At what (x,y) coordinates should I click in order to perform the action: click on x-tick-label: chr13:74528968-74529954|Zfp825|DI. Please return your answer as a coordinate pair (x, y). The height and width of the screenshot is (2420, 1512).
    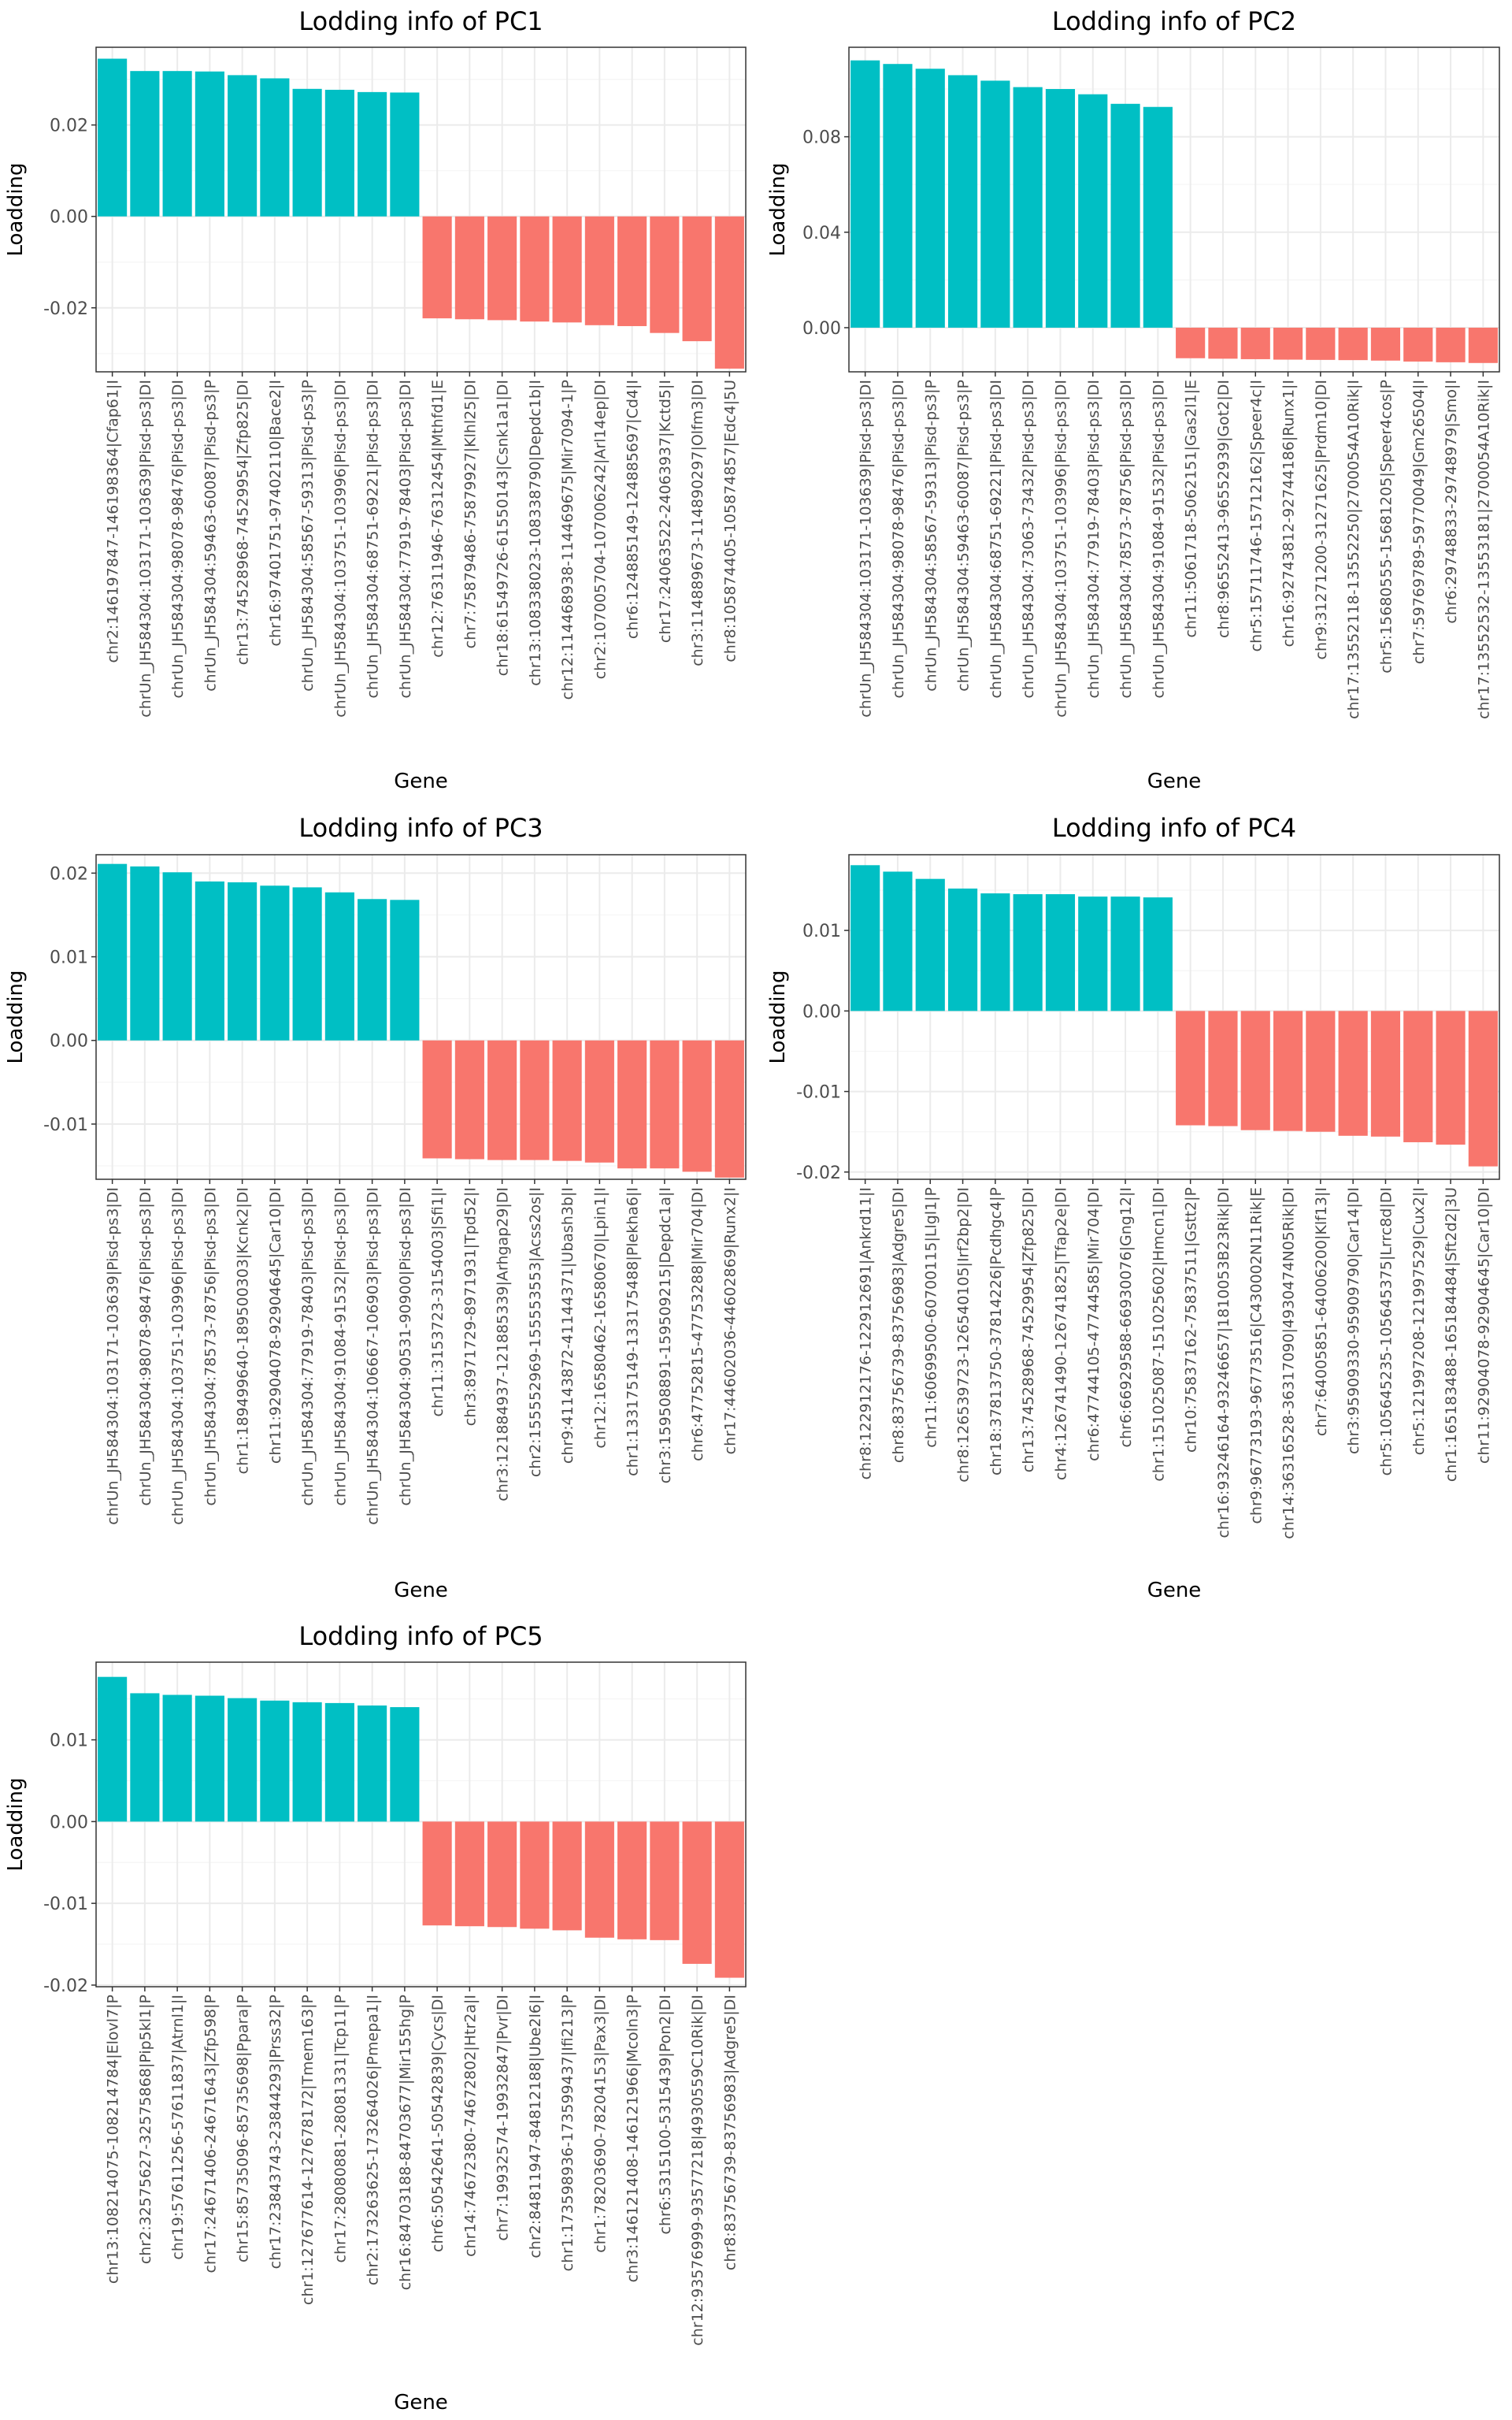
    Looking at the image, I should click on (1028, 1329).